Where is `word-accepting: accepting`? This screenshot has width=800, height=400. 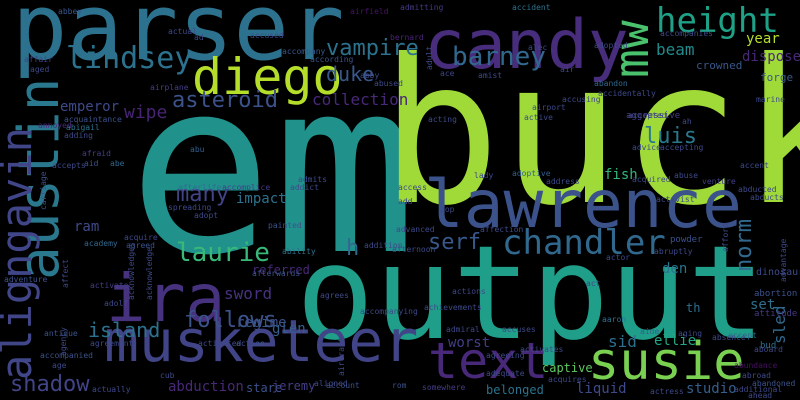
word-accepting: accepting is located at coordinates (682, 147).